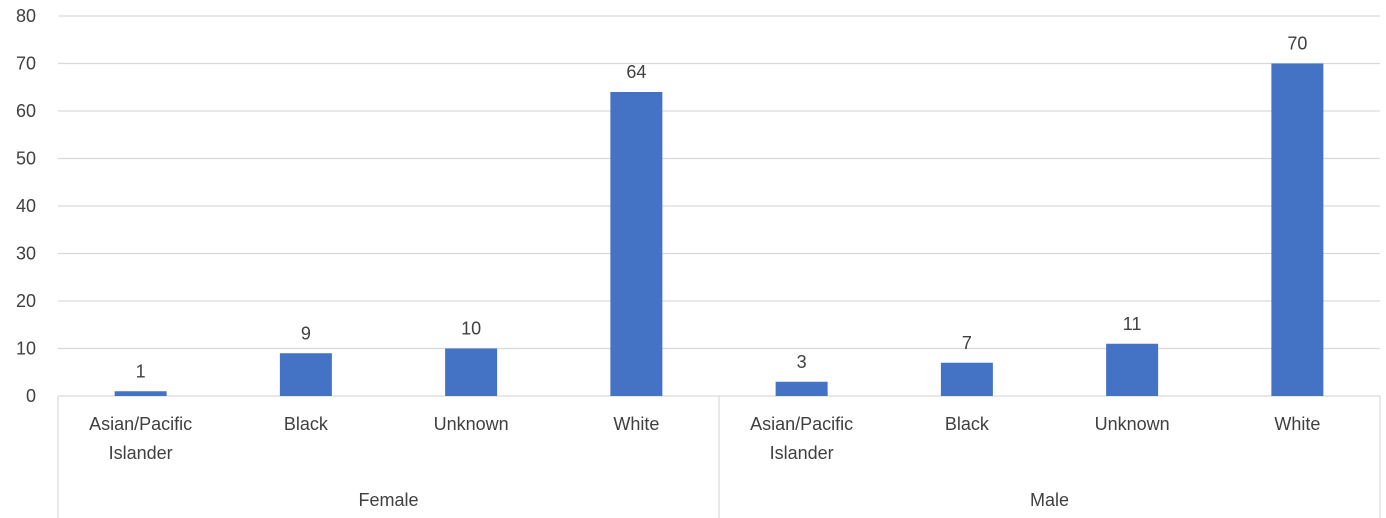 Image resolution: width=1386 pixels, height=518 pixels. Describe the element at coordinates (306, 333) in the screenshot. I see `data-label: 9` at that location.